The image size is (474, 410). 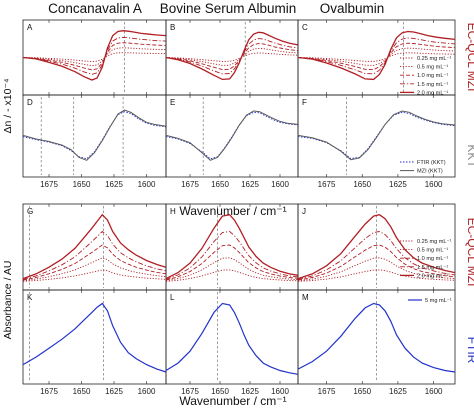 I want to click on panel-A: A, so click(x=94, y=57).